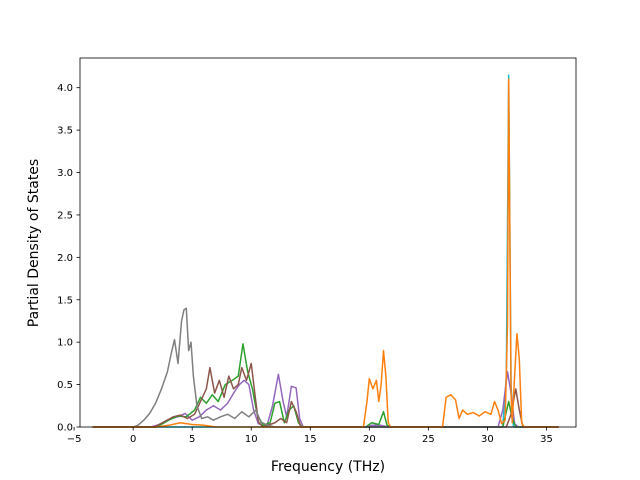 The width and height of the screenshot is (640, 480). Describe the element at coordinates (251, 439) in the screenshot. I see `x-tick-label: 10` at that location.